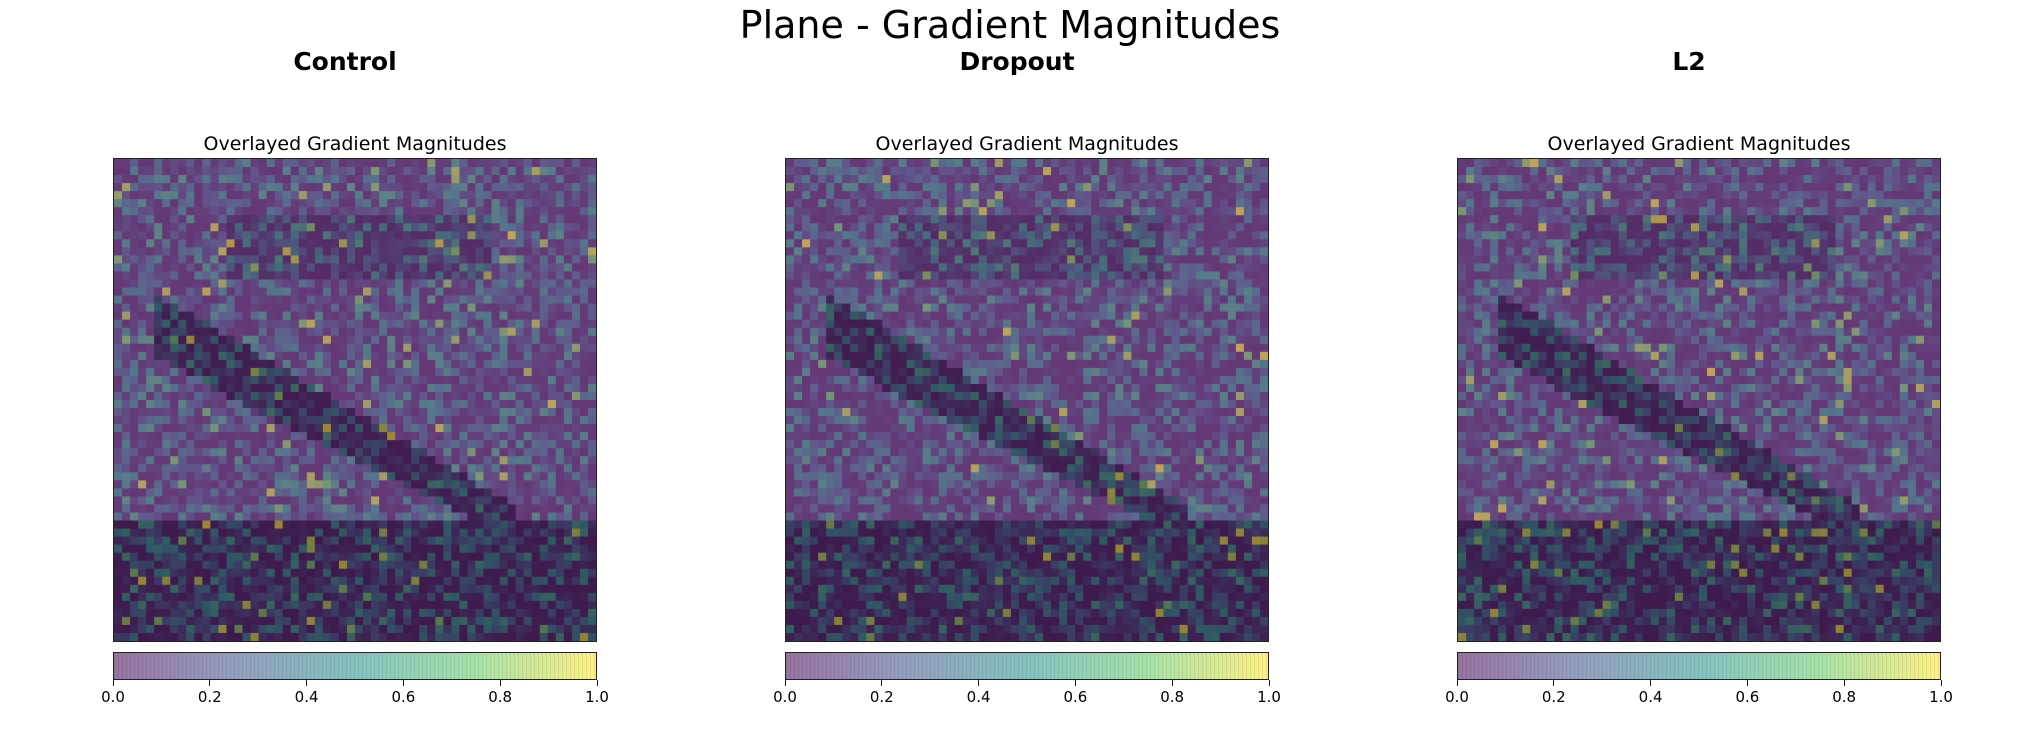 This screenshot has height=755, width=2020. What do you see at coordinates (1689, 61) in the screenshot?
I see `column-title-l2: L2` at bounding box center [1689, 61].